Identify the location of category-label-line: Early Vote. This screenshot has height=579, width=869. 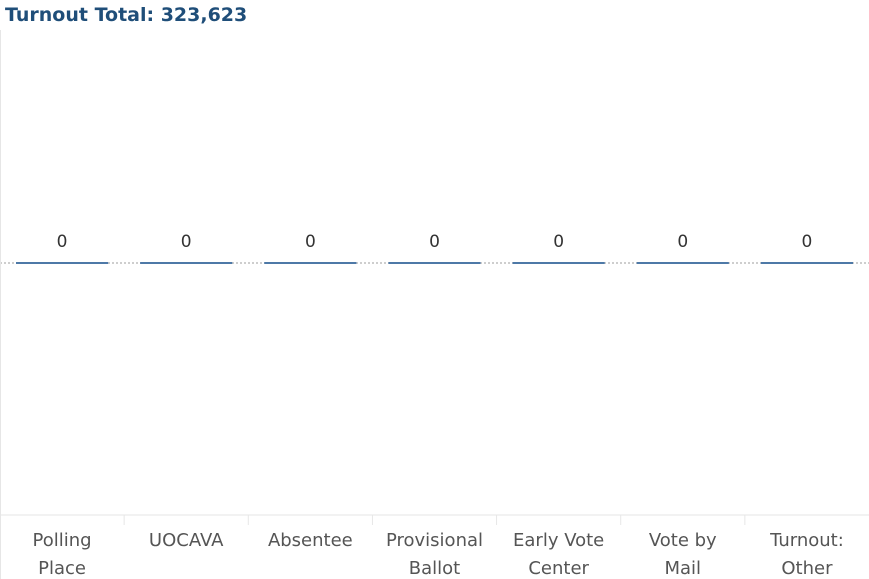
(558, 540).